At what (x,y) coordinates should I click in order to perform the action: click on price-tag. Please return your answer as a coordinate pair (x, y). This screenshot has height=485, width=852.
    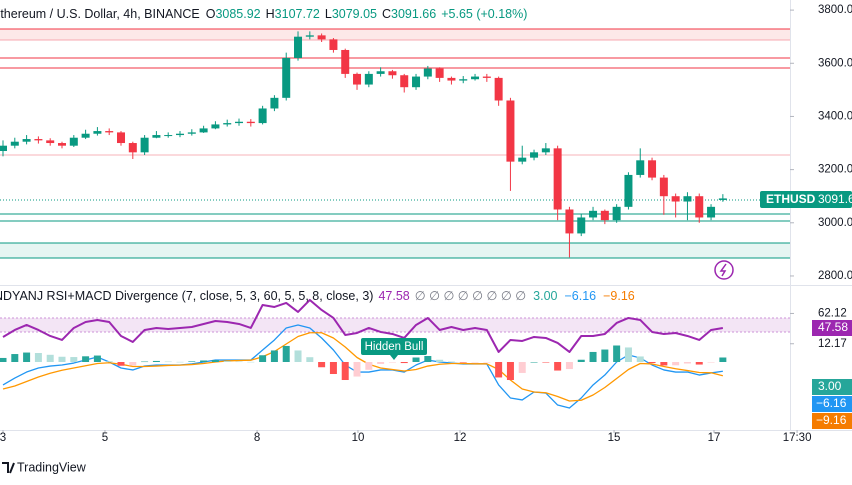
    Looking at the image, I should click on (806, 199).